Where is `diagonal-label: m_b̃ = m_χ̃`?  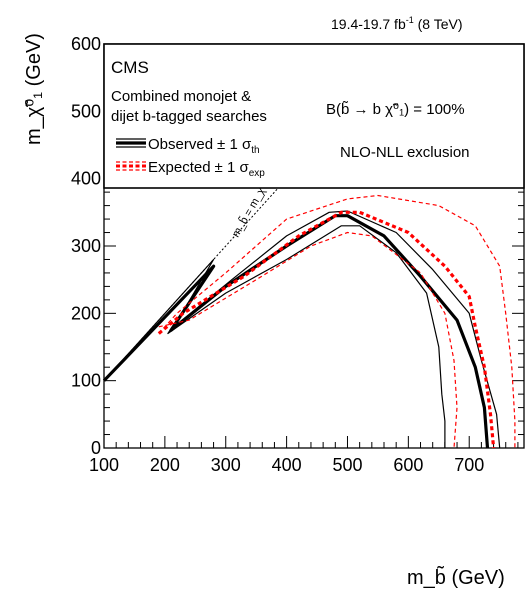 diagonal-label: m_b̃ = m_χ̃ is located at coordinates (249, 210).